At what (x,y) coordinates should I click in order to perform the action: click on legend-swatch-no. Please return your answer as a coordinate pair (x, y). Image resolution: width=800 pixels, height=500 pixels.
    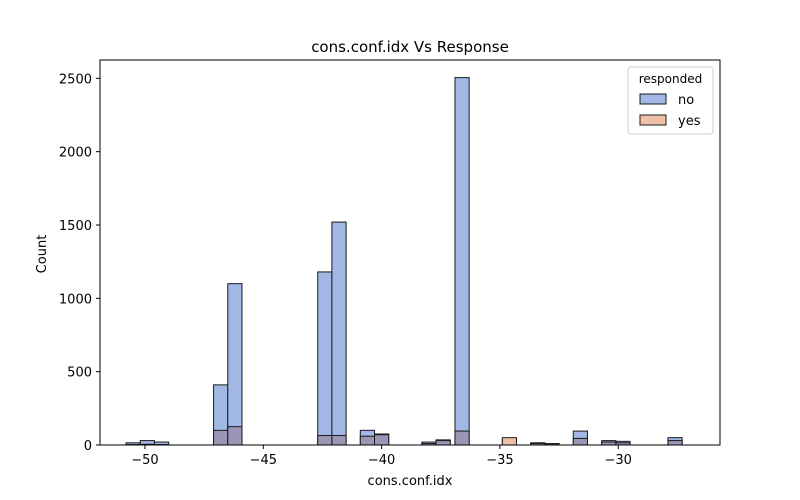
    Looking at the image, I should click on (653, 99).